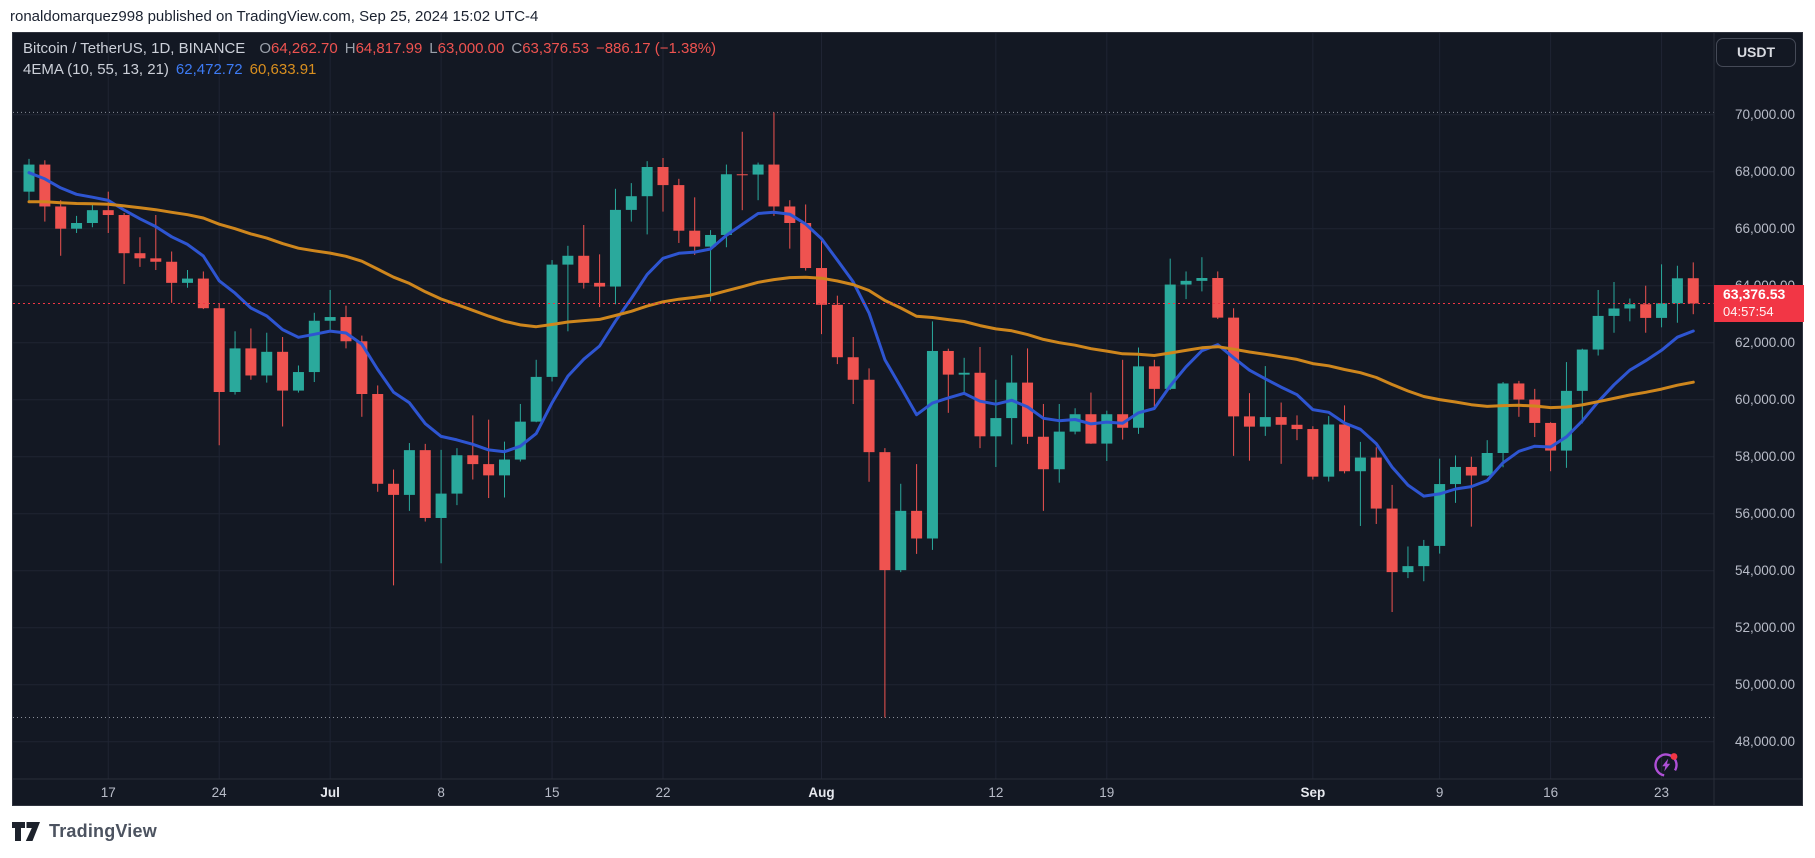 The height and width of the screenshot is (858, 1815). I want to click on price-tick-label: 58,000.00, so click(1765, 456).